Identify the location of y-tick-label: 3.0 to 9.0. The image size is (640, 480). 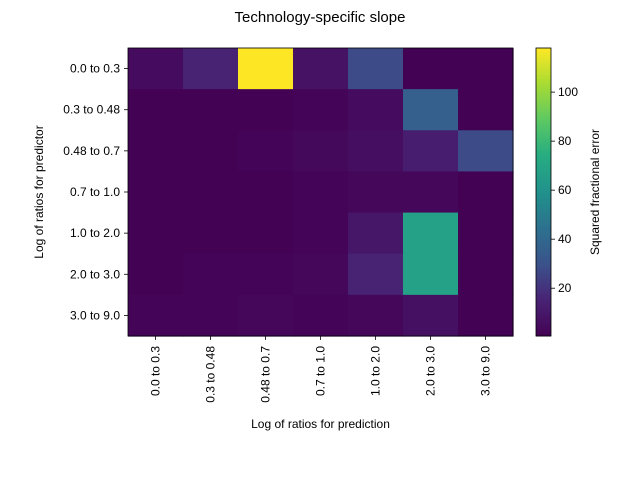
(95, 315).